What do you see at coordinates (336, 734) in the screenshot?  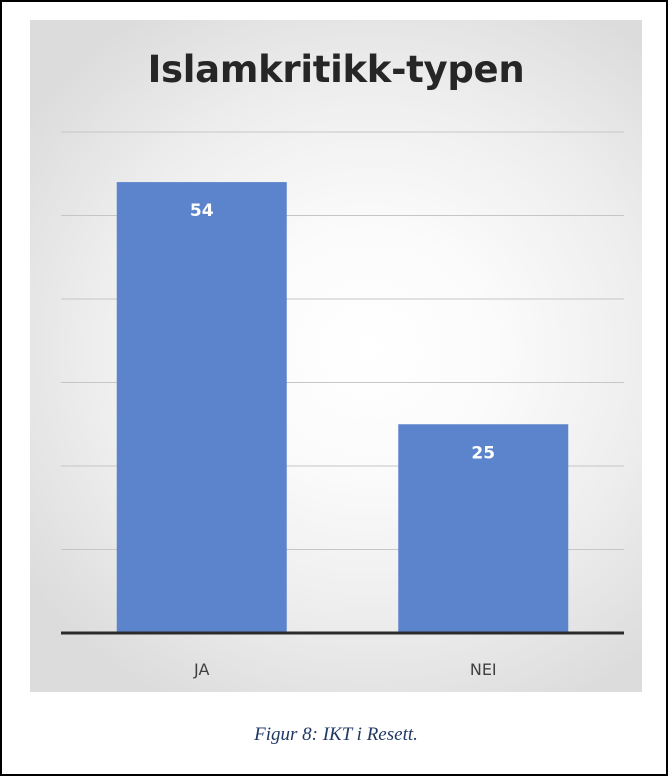 I see `figure-caption: Figur 8: IKT i Resett.` at bounding box center [336, 734].